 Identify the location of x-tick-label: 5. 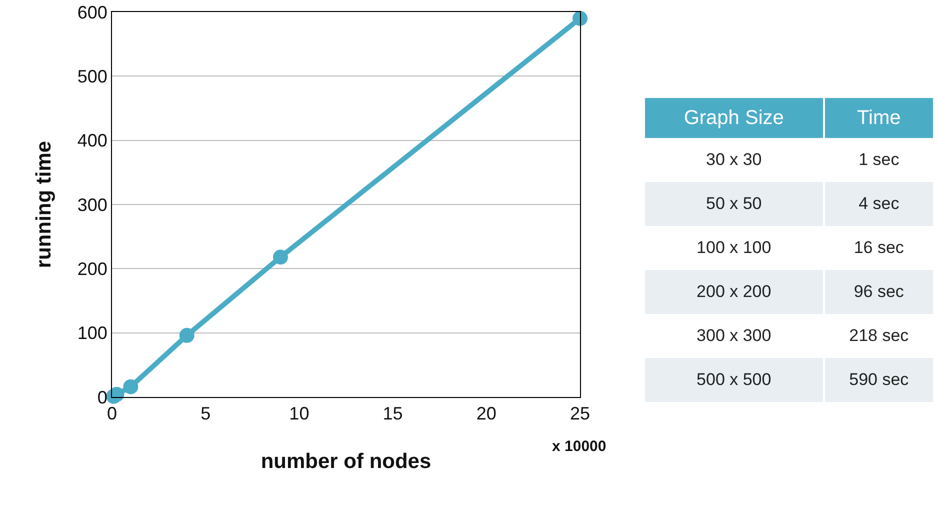
(205, 414).